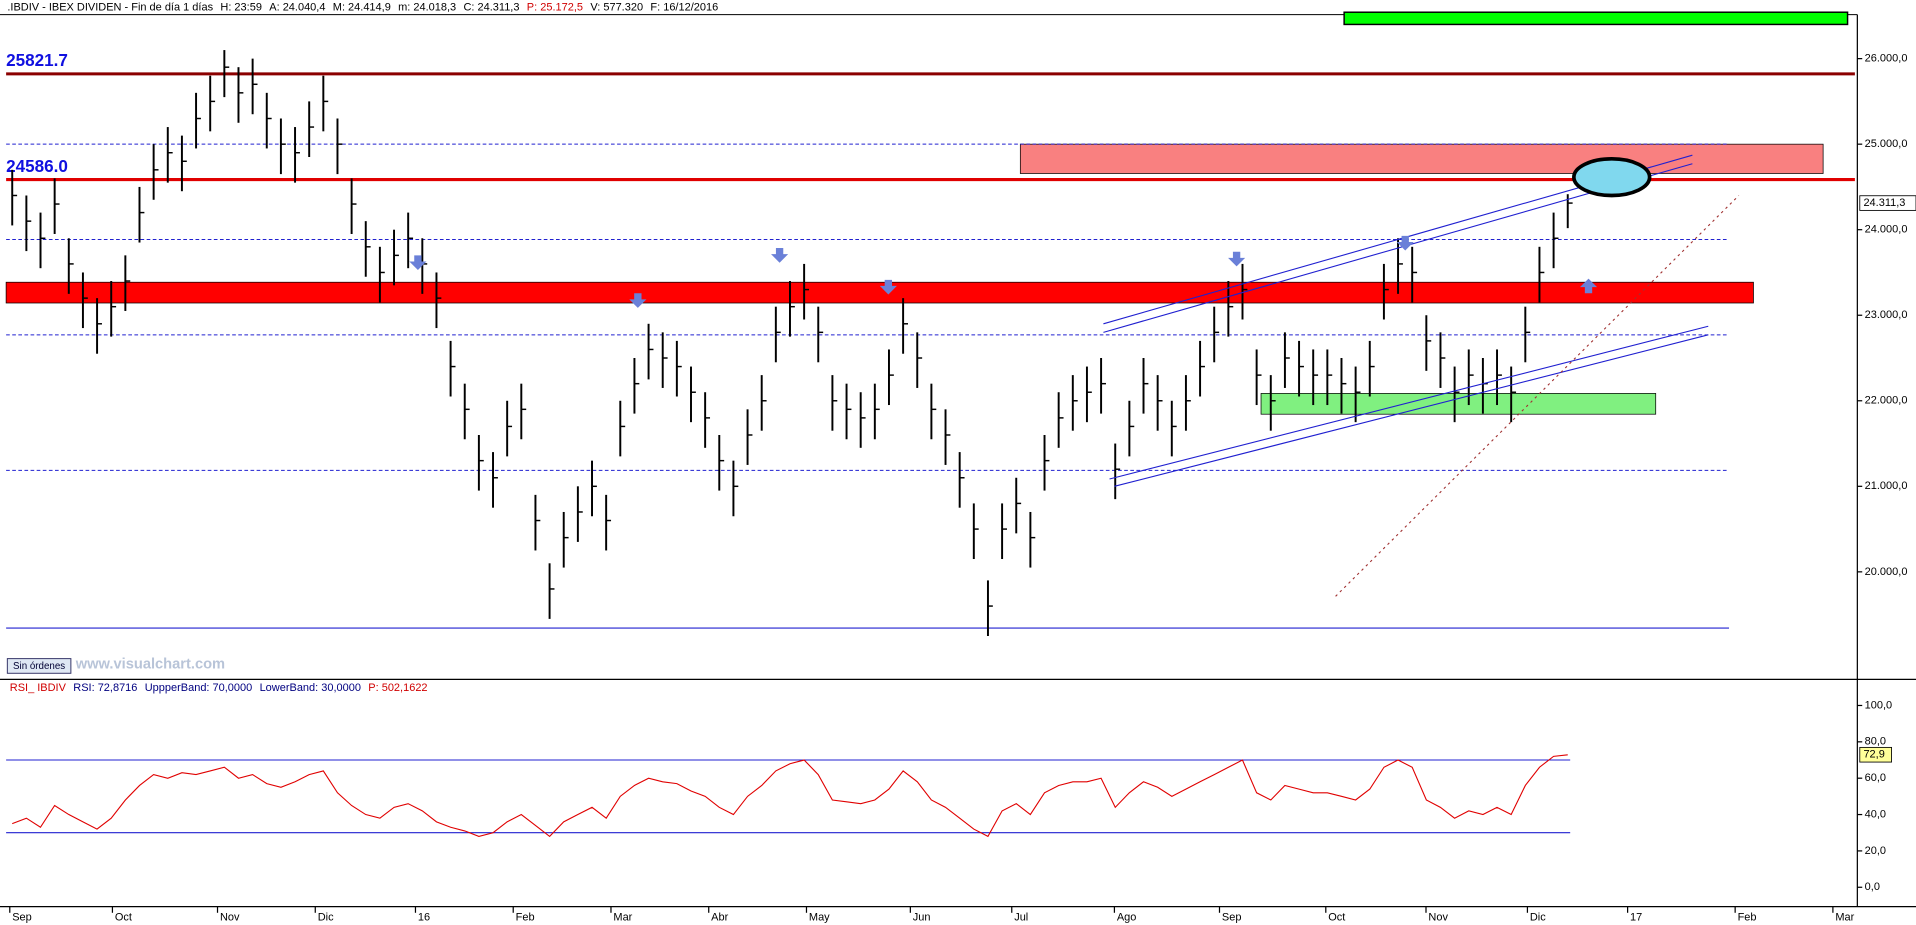  Describe the element at coordinates (1886, 486) in the screenshot. I see `y-tick-label: 21.000,0` at that location.